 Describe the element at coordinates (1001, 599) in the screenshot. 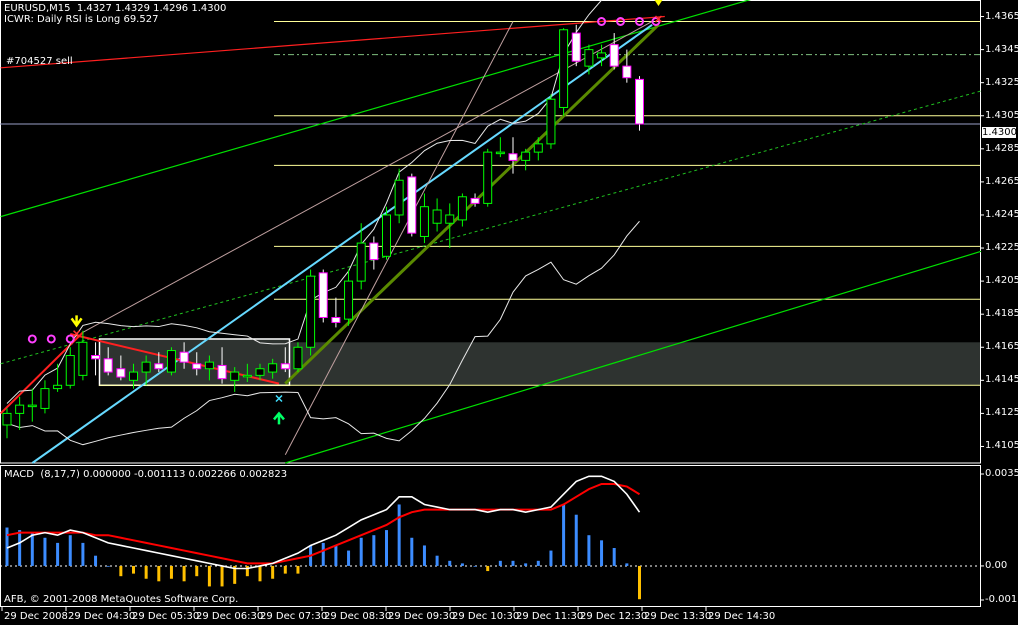

I see `macd-tick-label: -0.00133` at that location.